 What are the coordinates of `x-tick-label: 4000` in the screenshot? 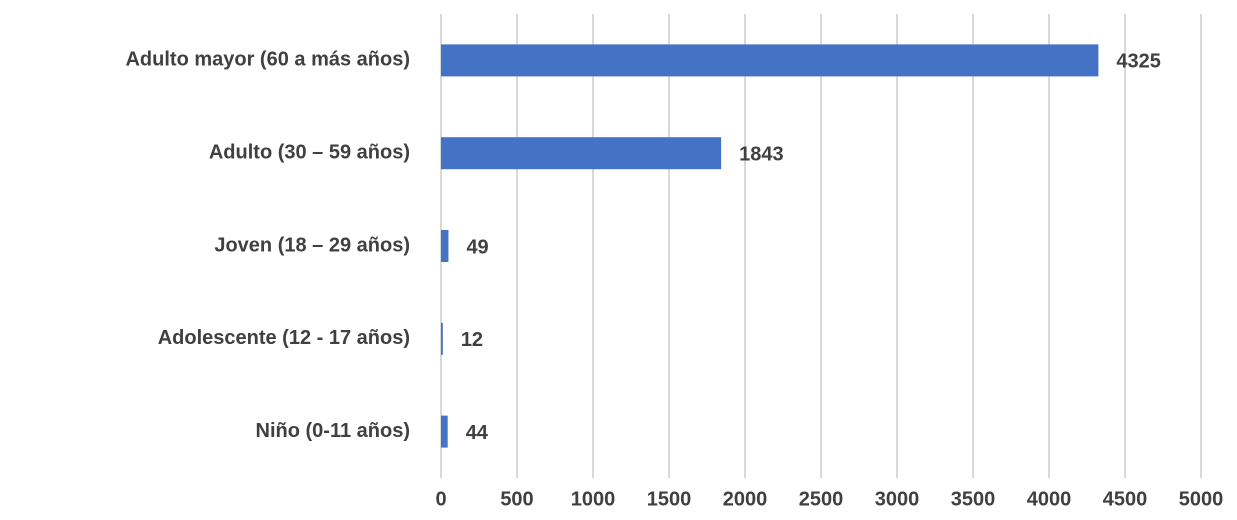 It's located at (1049, 499).